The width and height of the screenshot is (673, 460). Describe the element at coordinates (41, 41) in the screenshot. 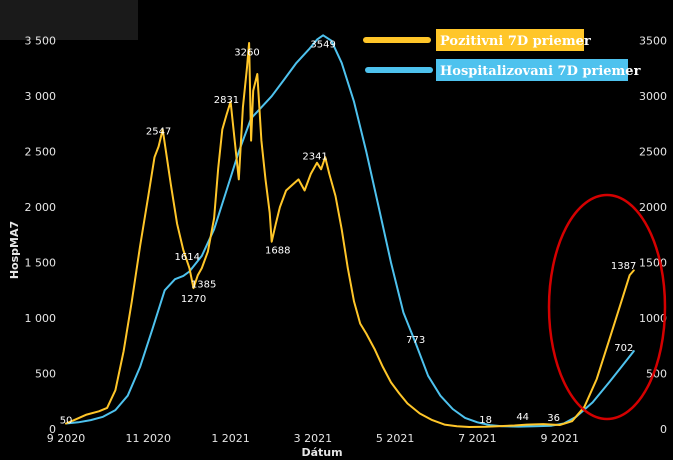

I see `left-tick-label: 3 500` at that location.